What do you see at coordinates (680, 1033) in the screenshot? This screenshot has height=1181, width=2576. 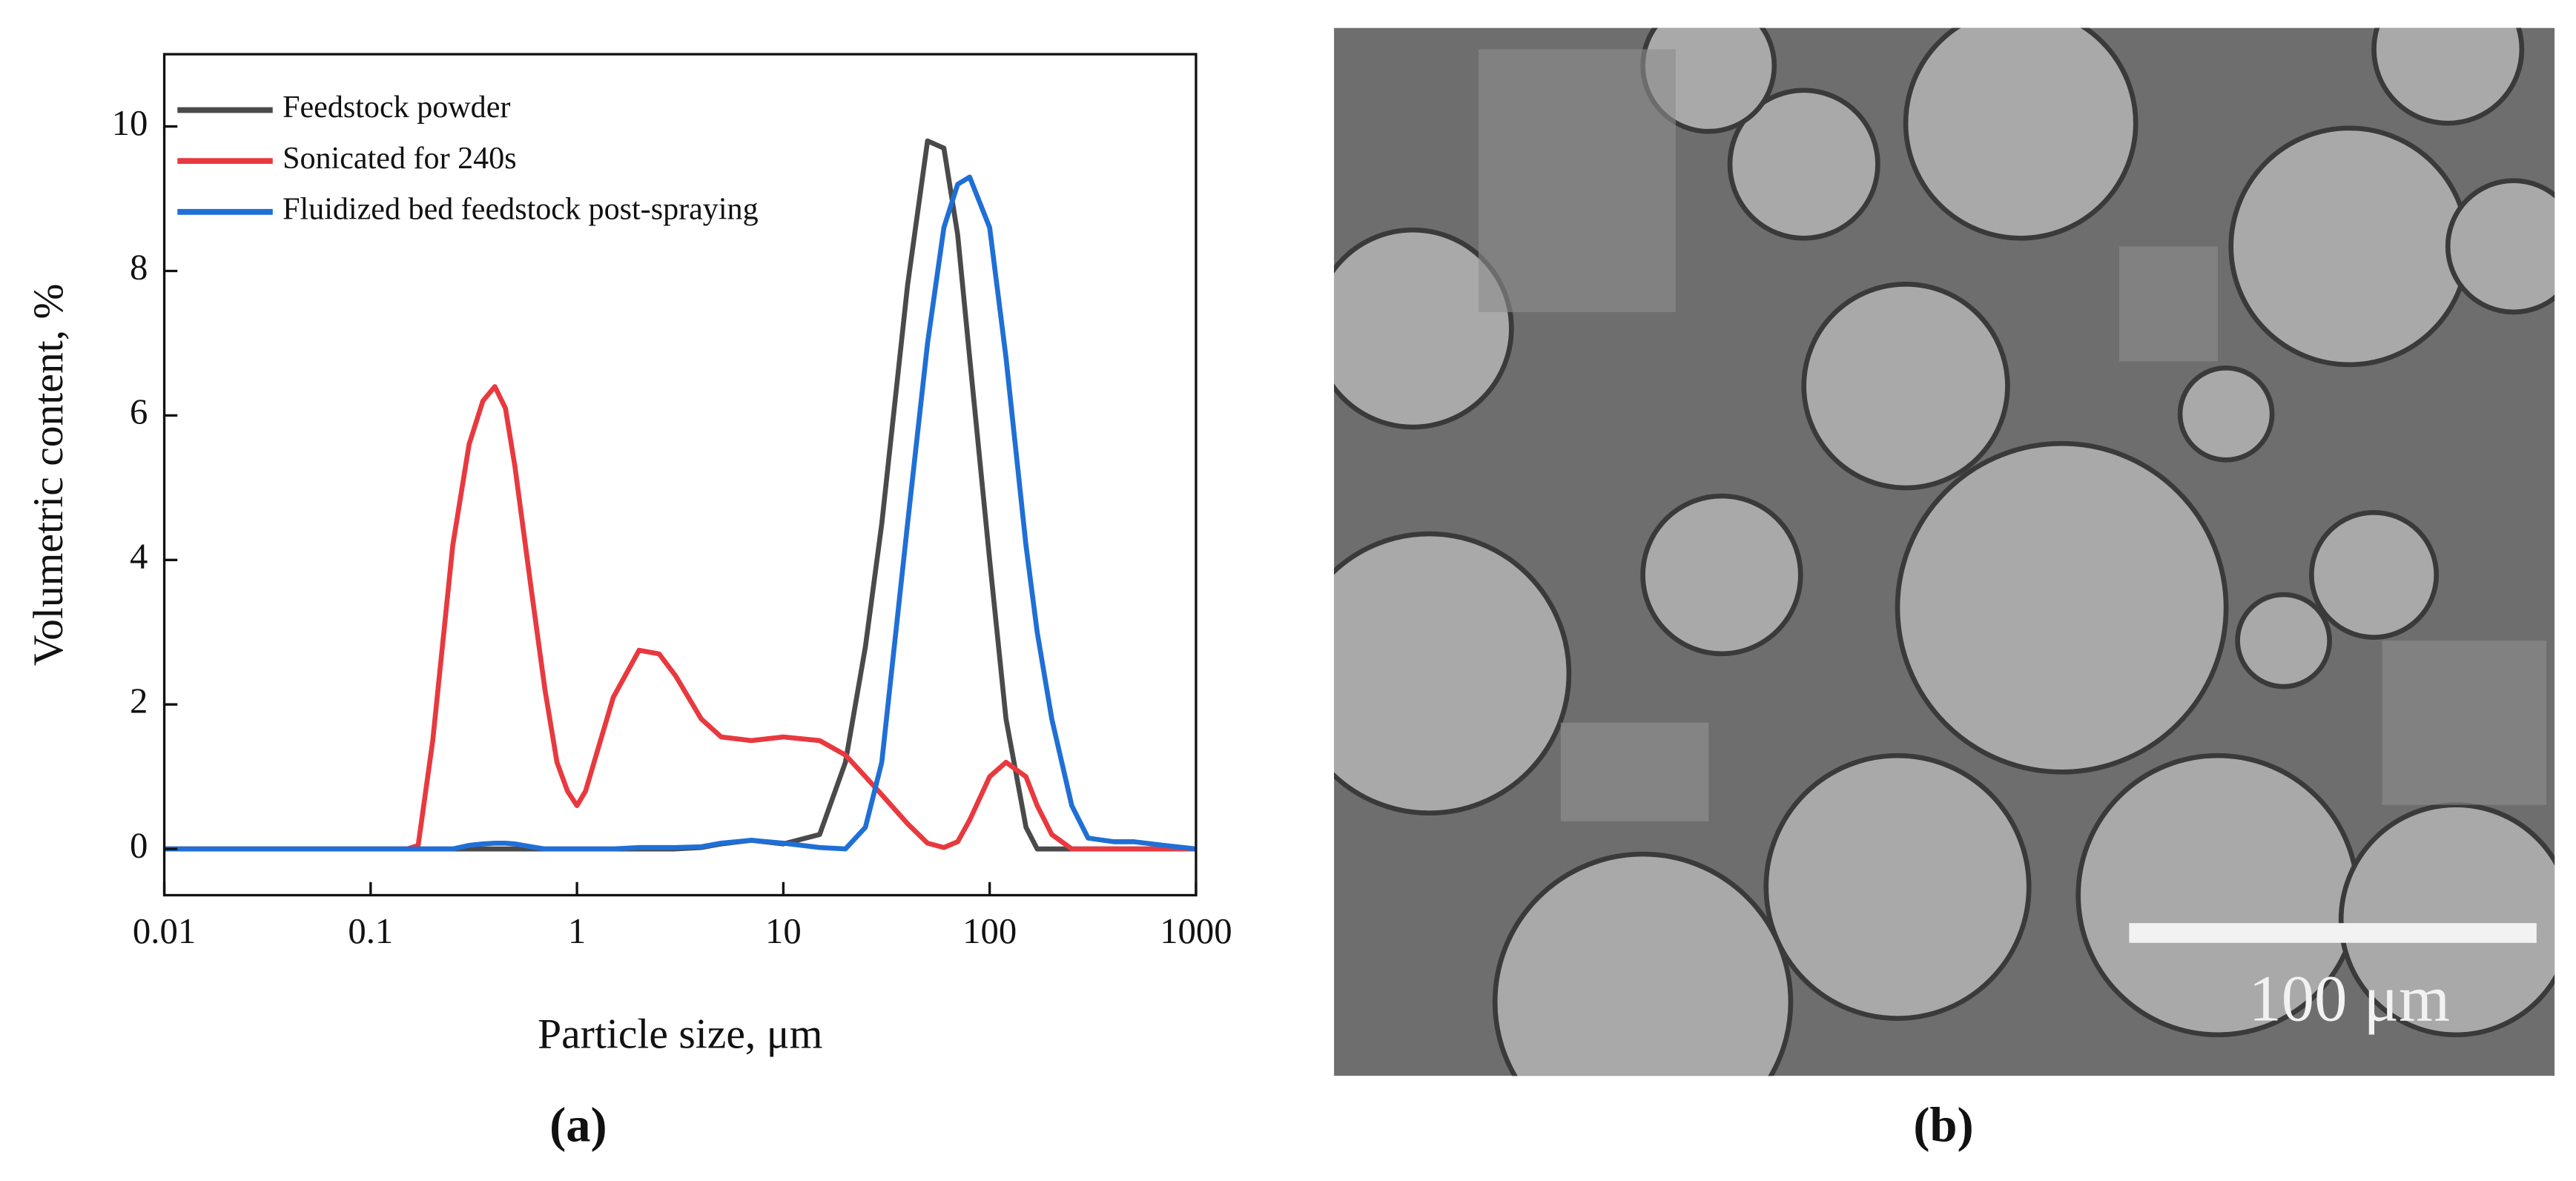 I see `x-axis-label: Particle size, μm` at bounding box center [680, 1033].